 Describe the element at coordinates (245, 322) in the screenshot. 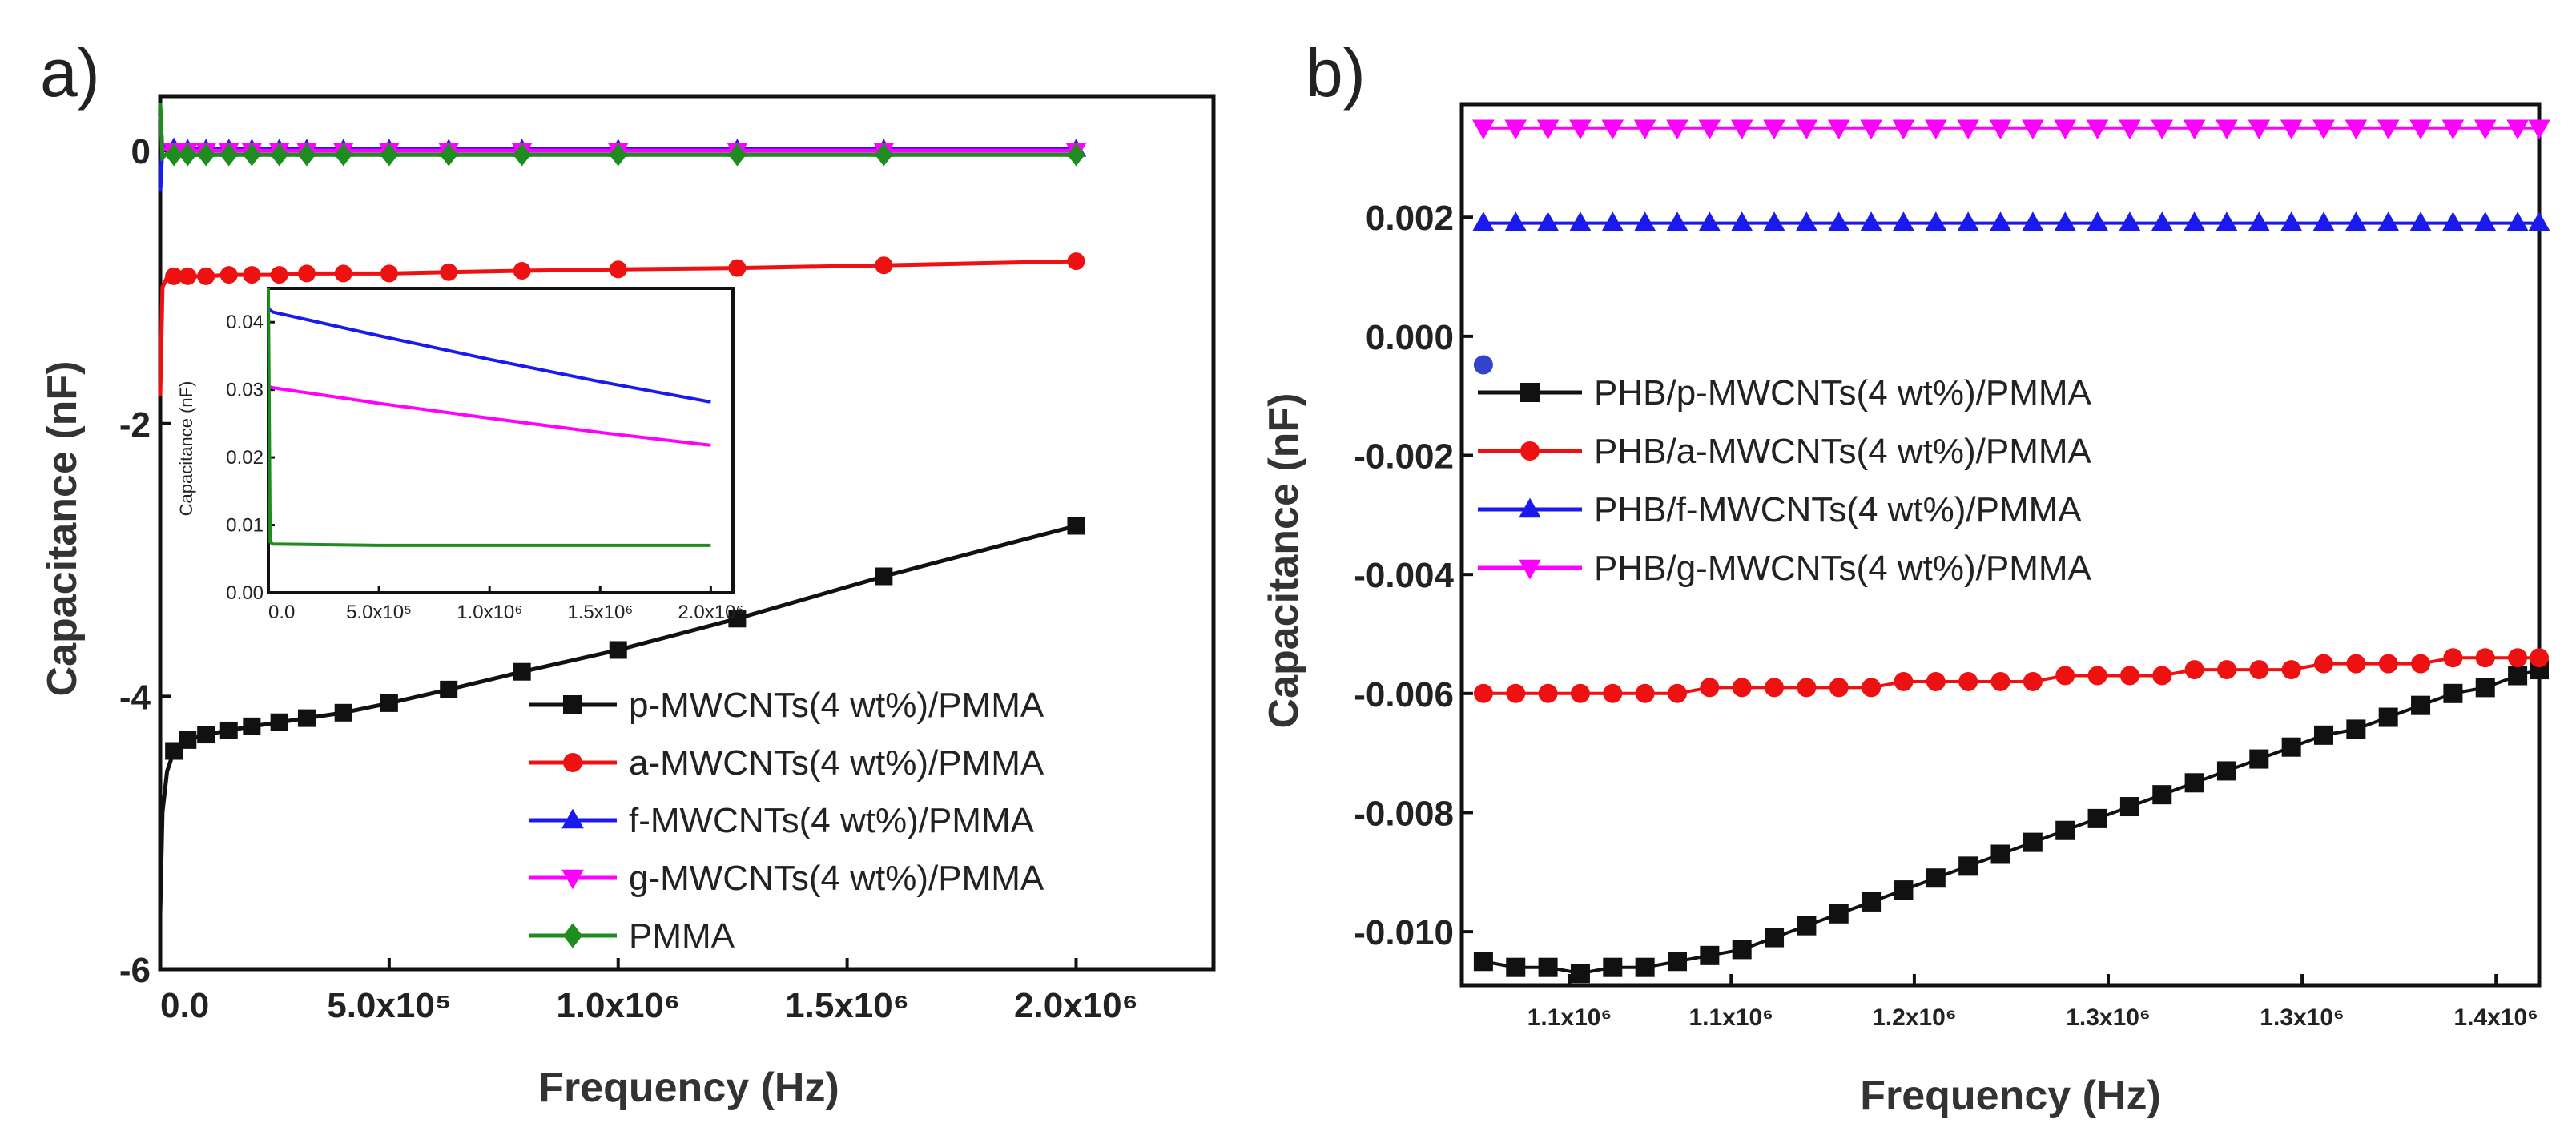

I see `inset-y-tick-label: 0.04` at that location.